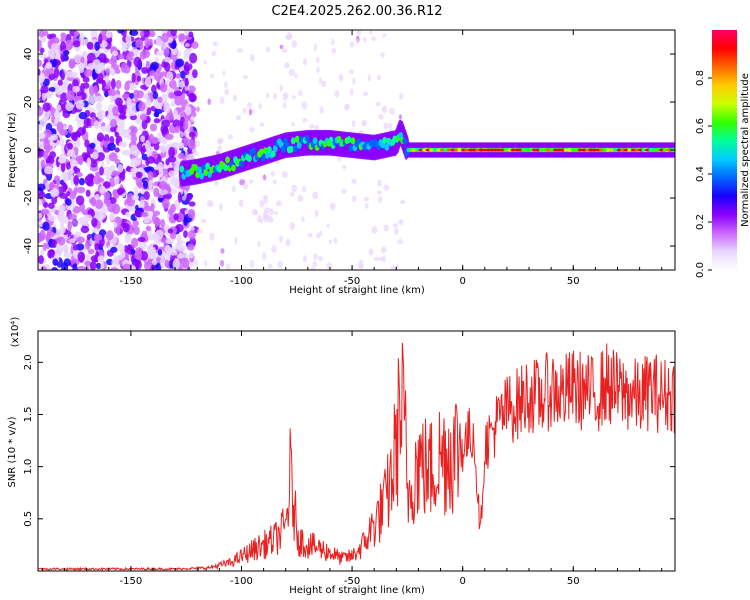  What do you see at coordinates (28, 198) in the screenshot?
I see `top-y-tick-label: -20` at bounding box center [28, 198].